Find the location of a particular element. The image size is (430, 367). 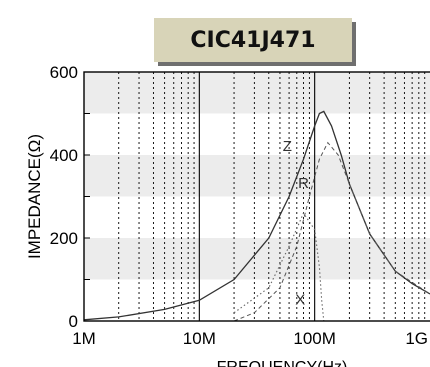

chart-title: CIC41J471 is located at coordinates (253, 40).